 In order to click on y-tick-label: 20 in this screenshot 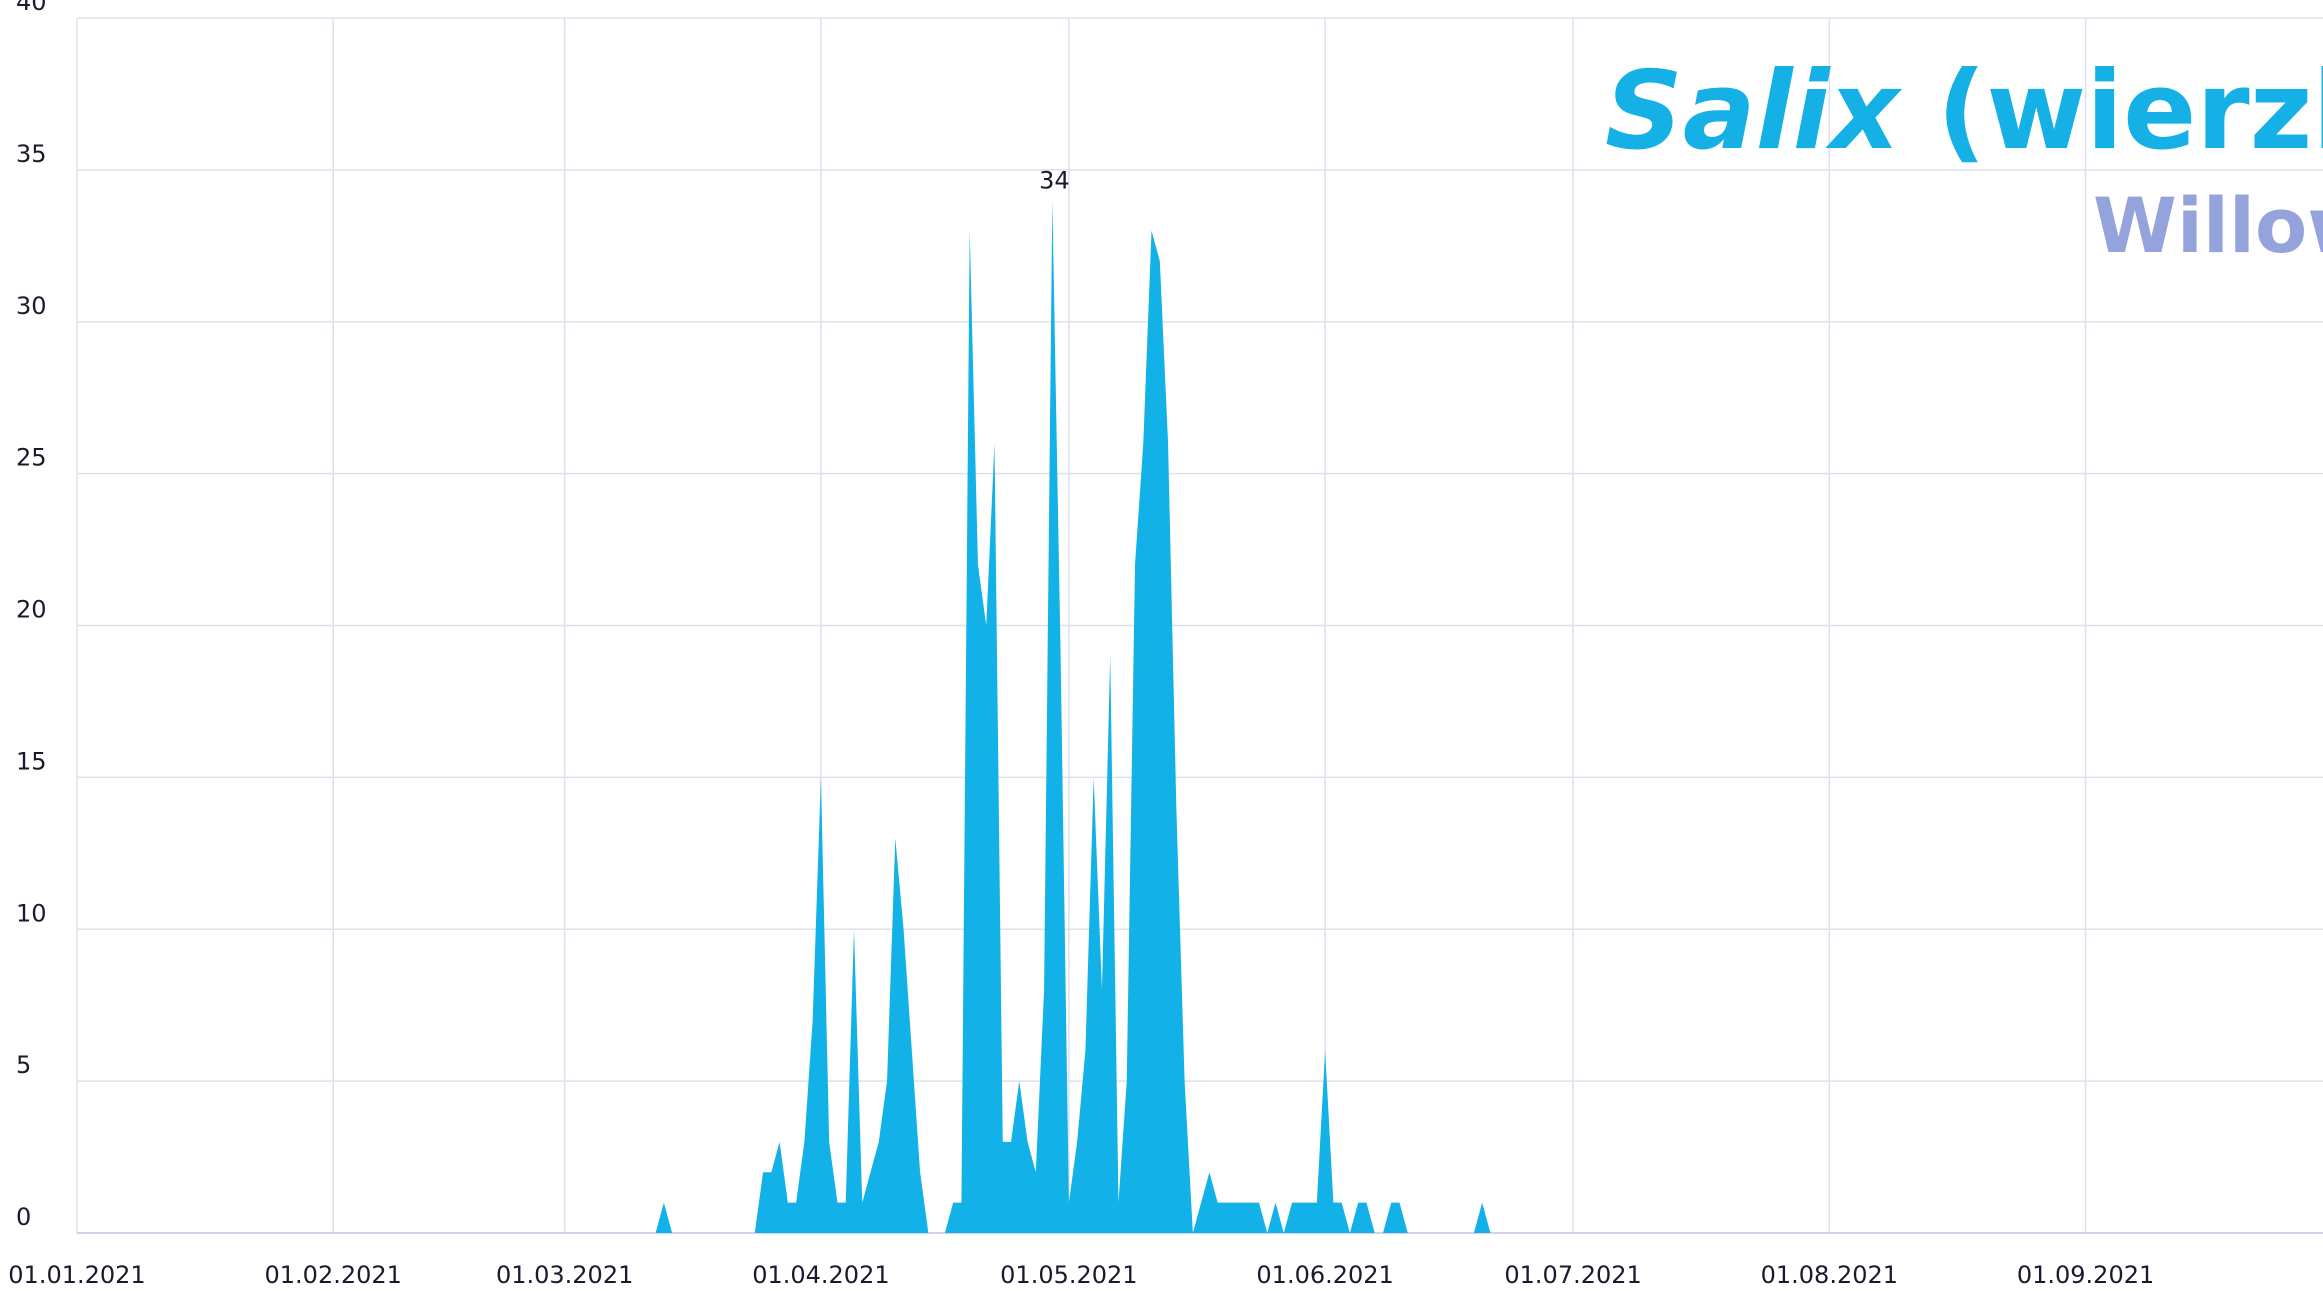, I will do `click(31, 610)`.